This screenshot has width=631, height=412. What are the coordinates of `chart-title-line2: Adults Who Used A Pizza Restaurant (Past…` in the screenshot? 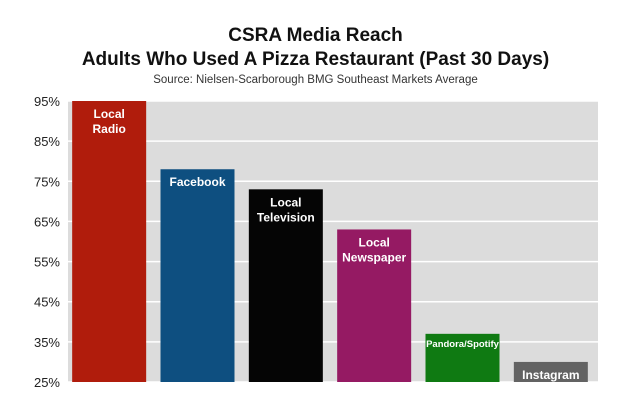 It's located at (315, 59).